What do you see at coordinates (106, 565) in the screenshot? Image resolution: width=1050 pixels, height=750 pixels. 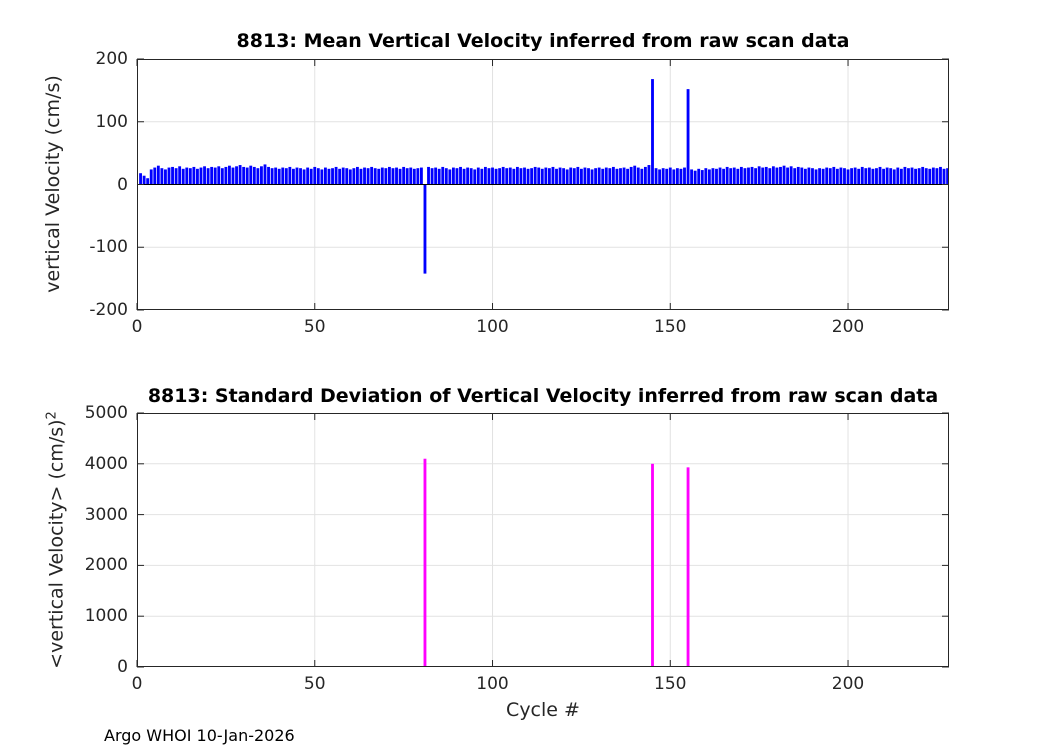 I see `y-tick-label: 2000` at bounding box center [106, 565].